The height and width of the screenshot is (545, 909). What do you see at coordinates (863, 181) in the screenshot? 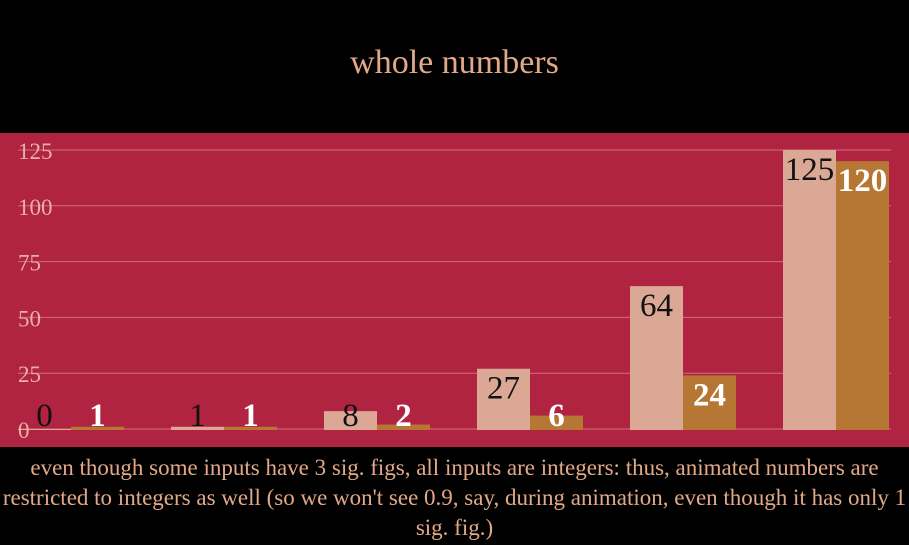
I see `data-label-s2-5: 120` at bounding box center [863, 181].